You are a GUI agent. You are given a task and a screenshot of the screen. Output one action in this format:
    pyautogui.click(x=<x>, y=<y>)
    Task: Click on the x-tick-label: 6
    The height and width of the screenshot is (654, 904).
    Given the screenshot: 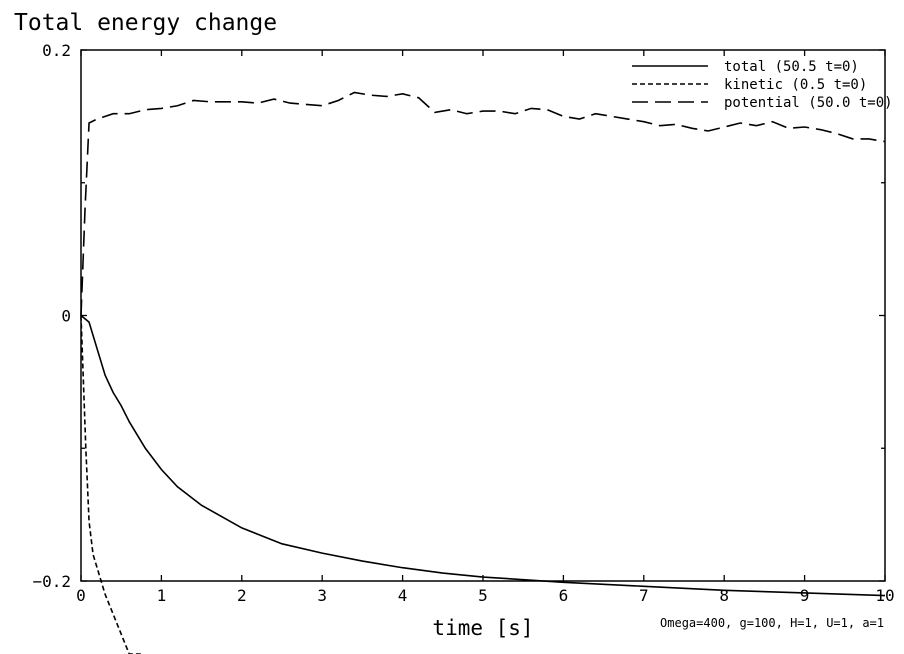 What is the action you would take?
    pyautogui.click(x=564, y=595)
    